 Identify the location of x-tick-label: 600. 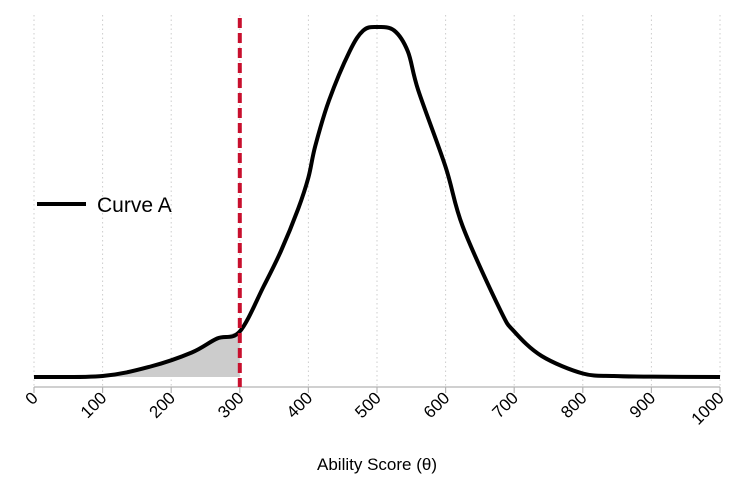
(436, 404).